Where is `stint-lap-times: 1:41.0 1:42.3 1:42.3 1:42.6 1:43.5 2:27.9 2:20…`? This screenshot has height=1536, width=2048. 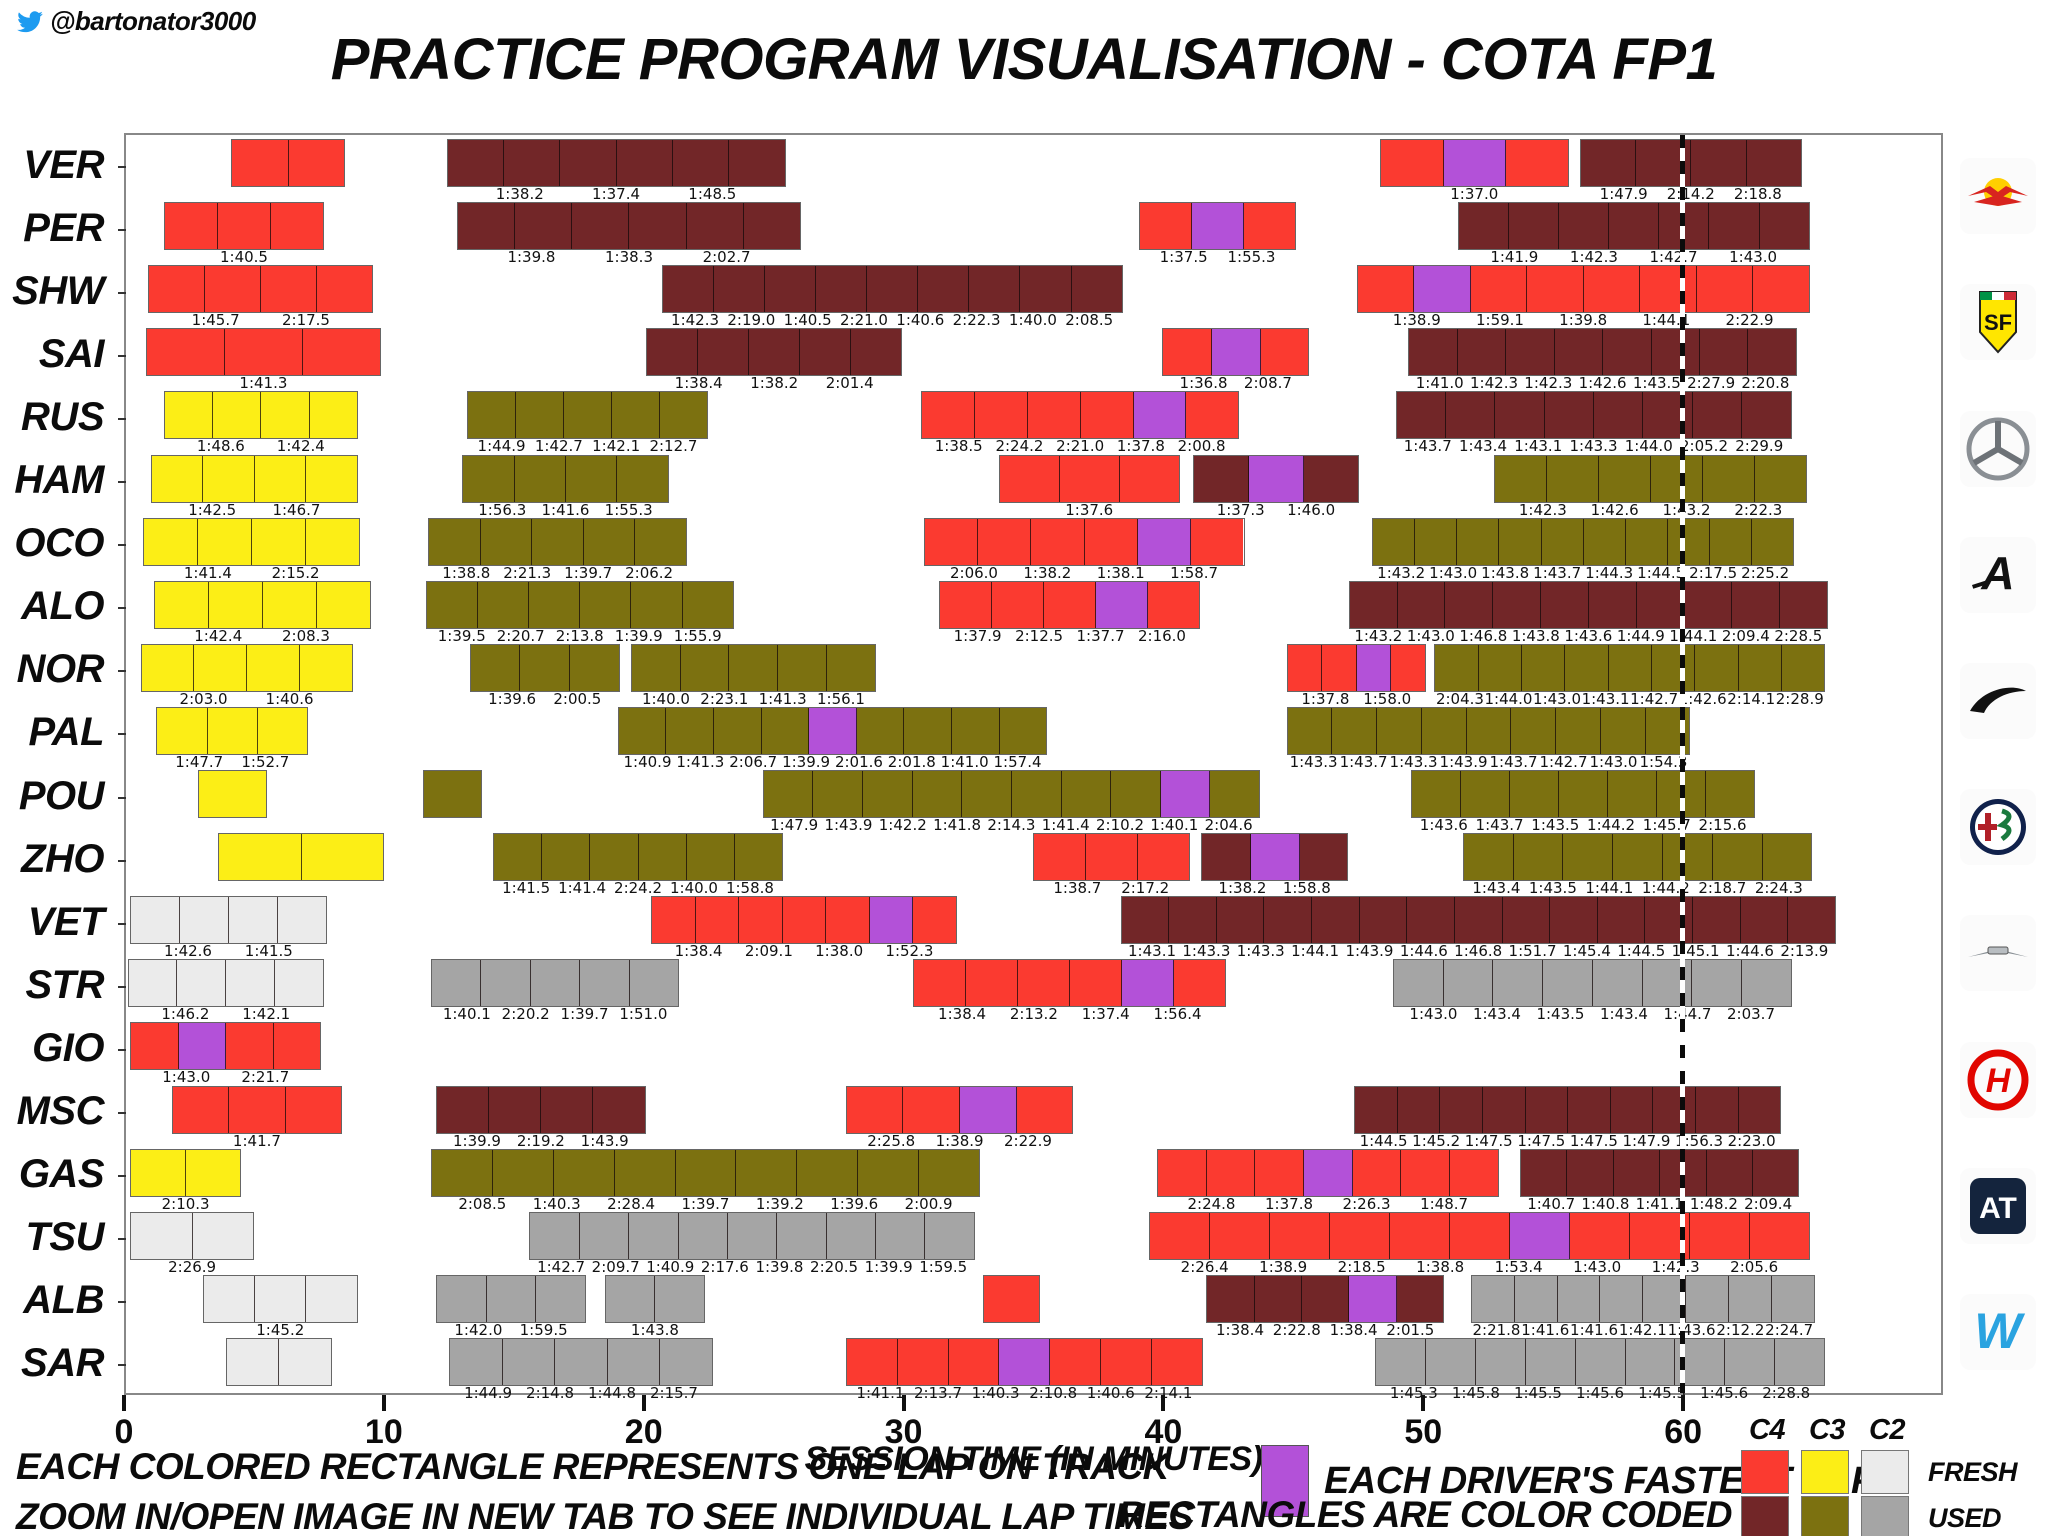
stint-lap-times: 1:41.0 1:42.3 1:42.3 1:42.6 1:43.5 2:27.9 2:20… is located at coordinates (1602, 383).